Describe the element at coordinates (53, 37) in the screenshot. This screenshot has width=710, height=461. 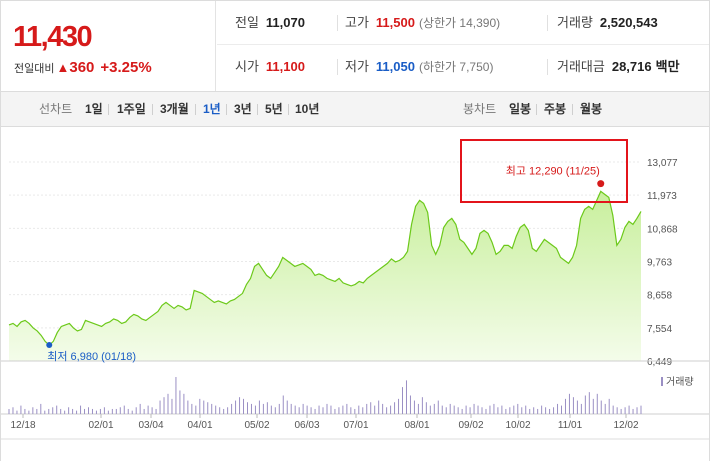
I see `current-price: 11,430` at that location.